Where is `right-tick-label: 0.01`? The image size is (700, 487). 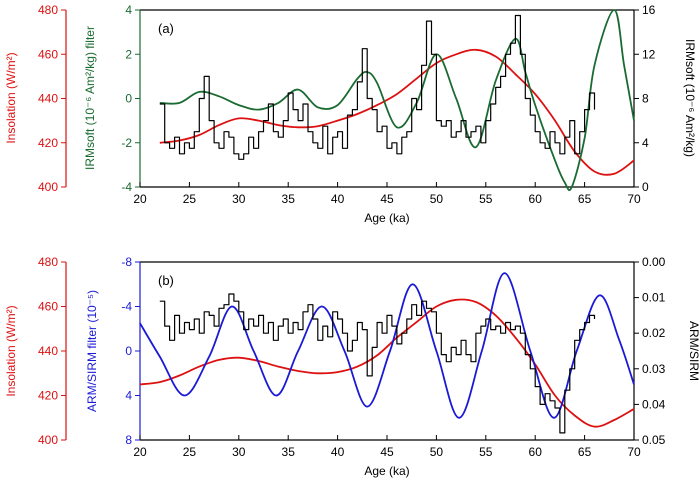
right-tick-label: 0.01 is located at coordinates (654, 298).